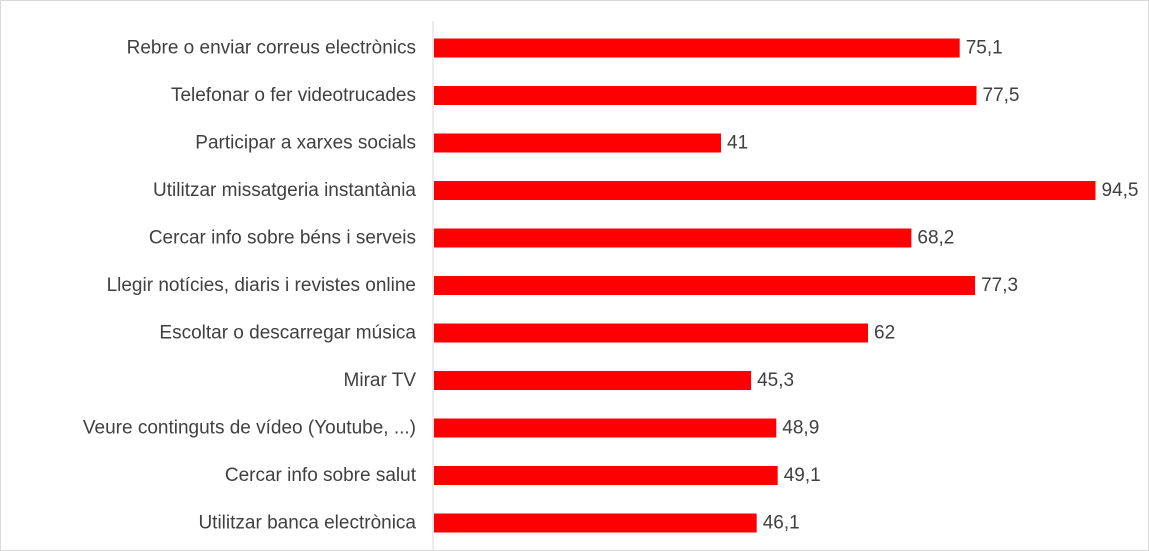  Describe the element at coordinates (935, 238) in the screenshot. I see `value-label-4: 68,2` at that location.